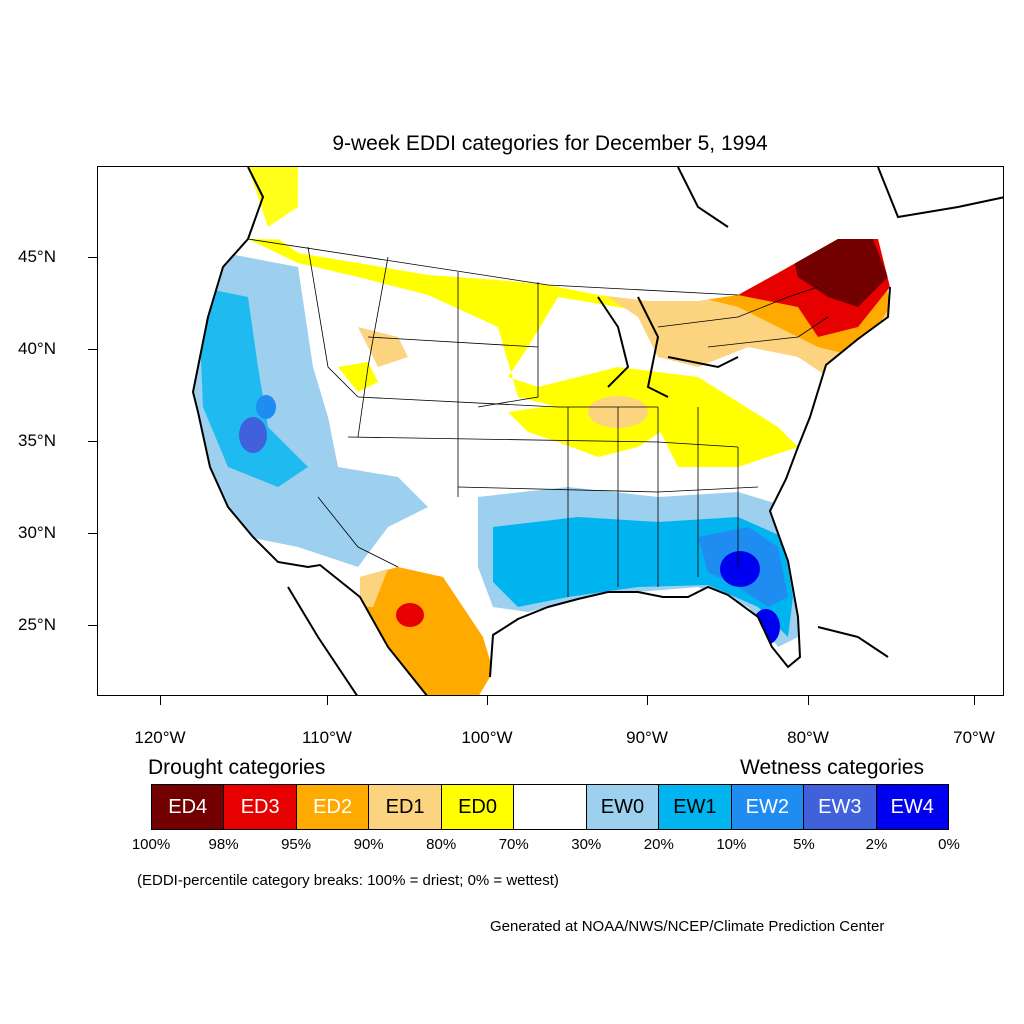 Image resolution: width=1024 pixels, height=1024 pixels. What do you see at coordinates (832, 767) in the screenshot?
I see `wetness-categories-heading: Wetness categories` at bounding box center [832, 767].